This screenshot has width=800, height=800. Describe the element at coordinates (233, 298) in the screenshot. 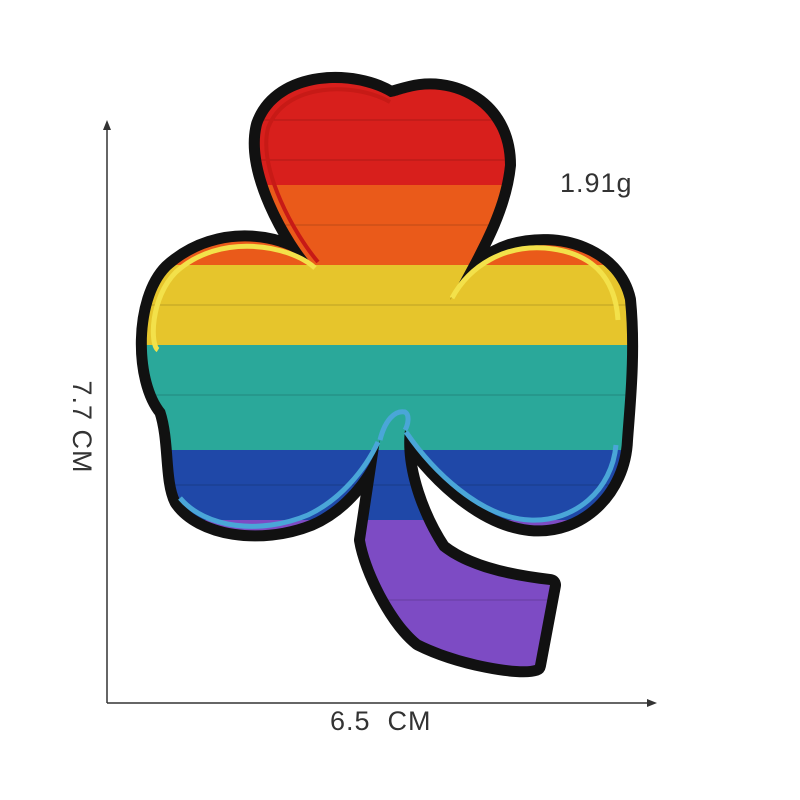

I see `leaf-yellow-outline` at that location.